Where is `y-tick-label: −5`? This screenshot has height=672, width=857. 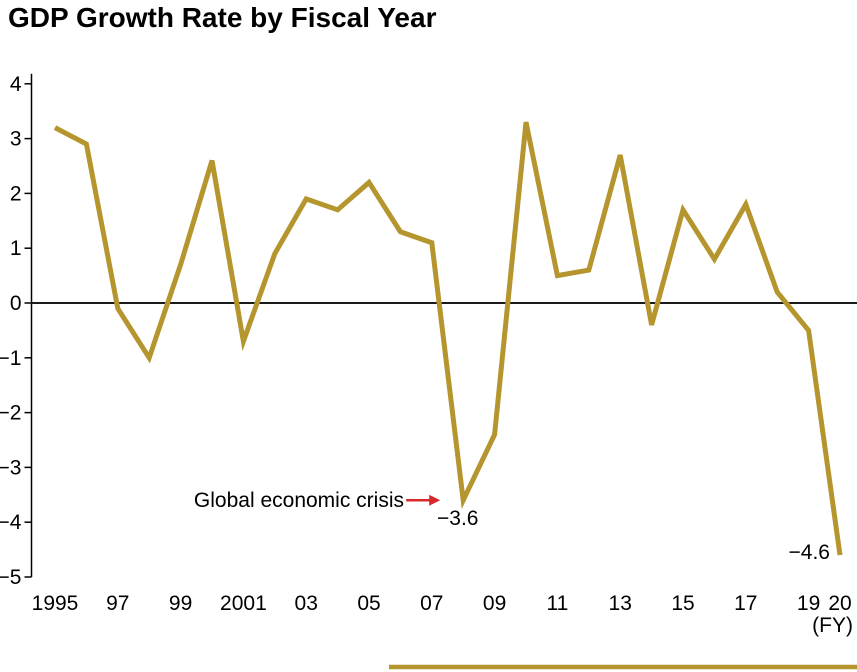 y-tick-label: −5 is located at coordinates (11, 577).